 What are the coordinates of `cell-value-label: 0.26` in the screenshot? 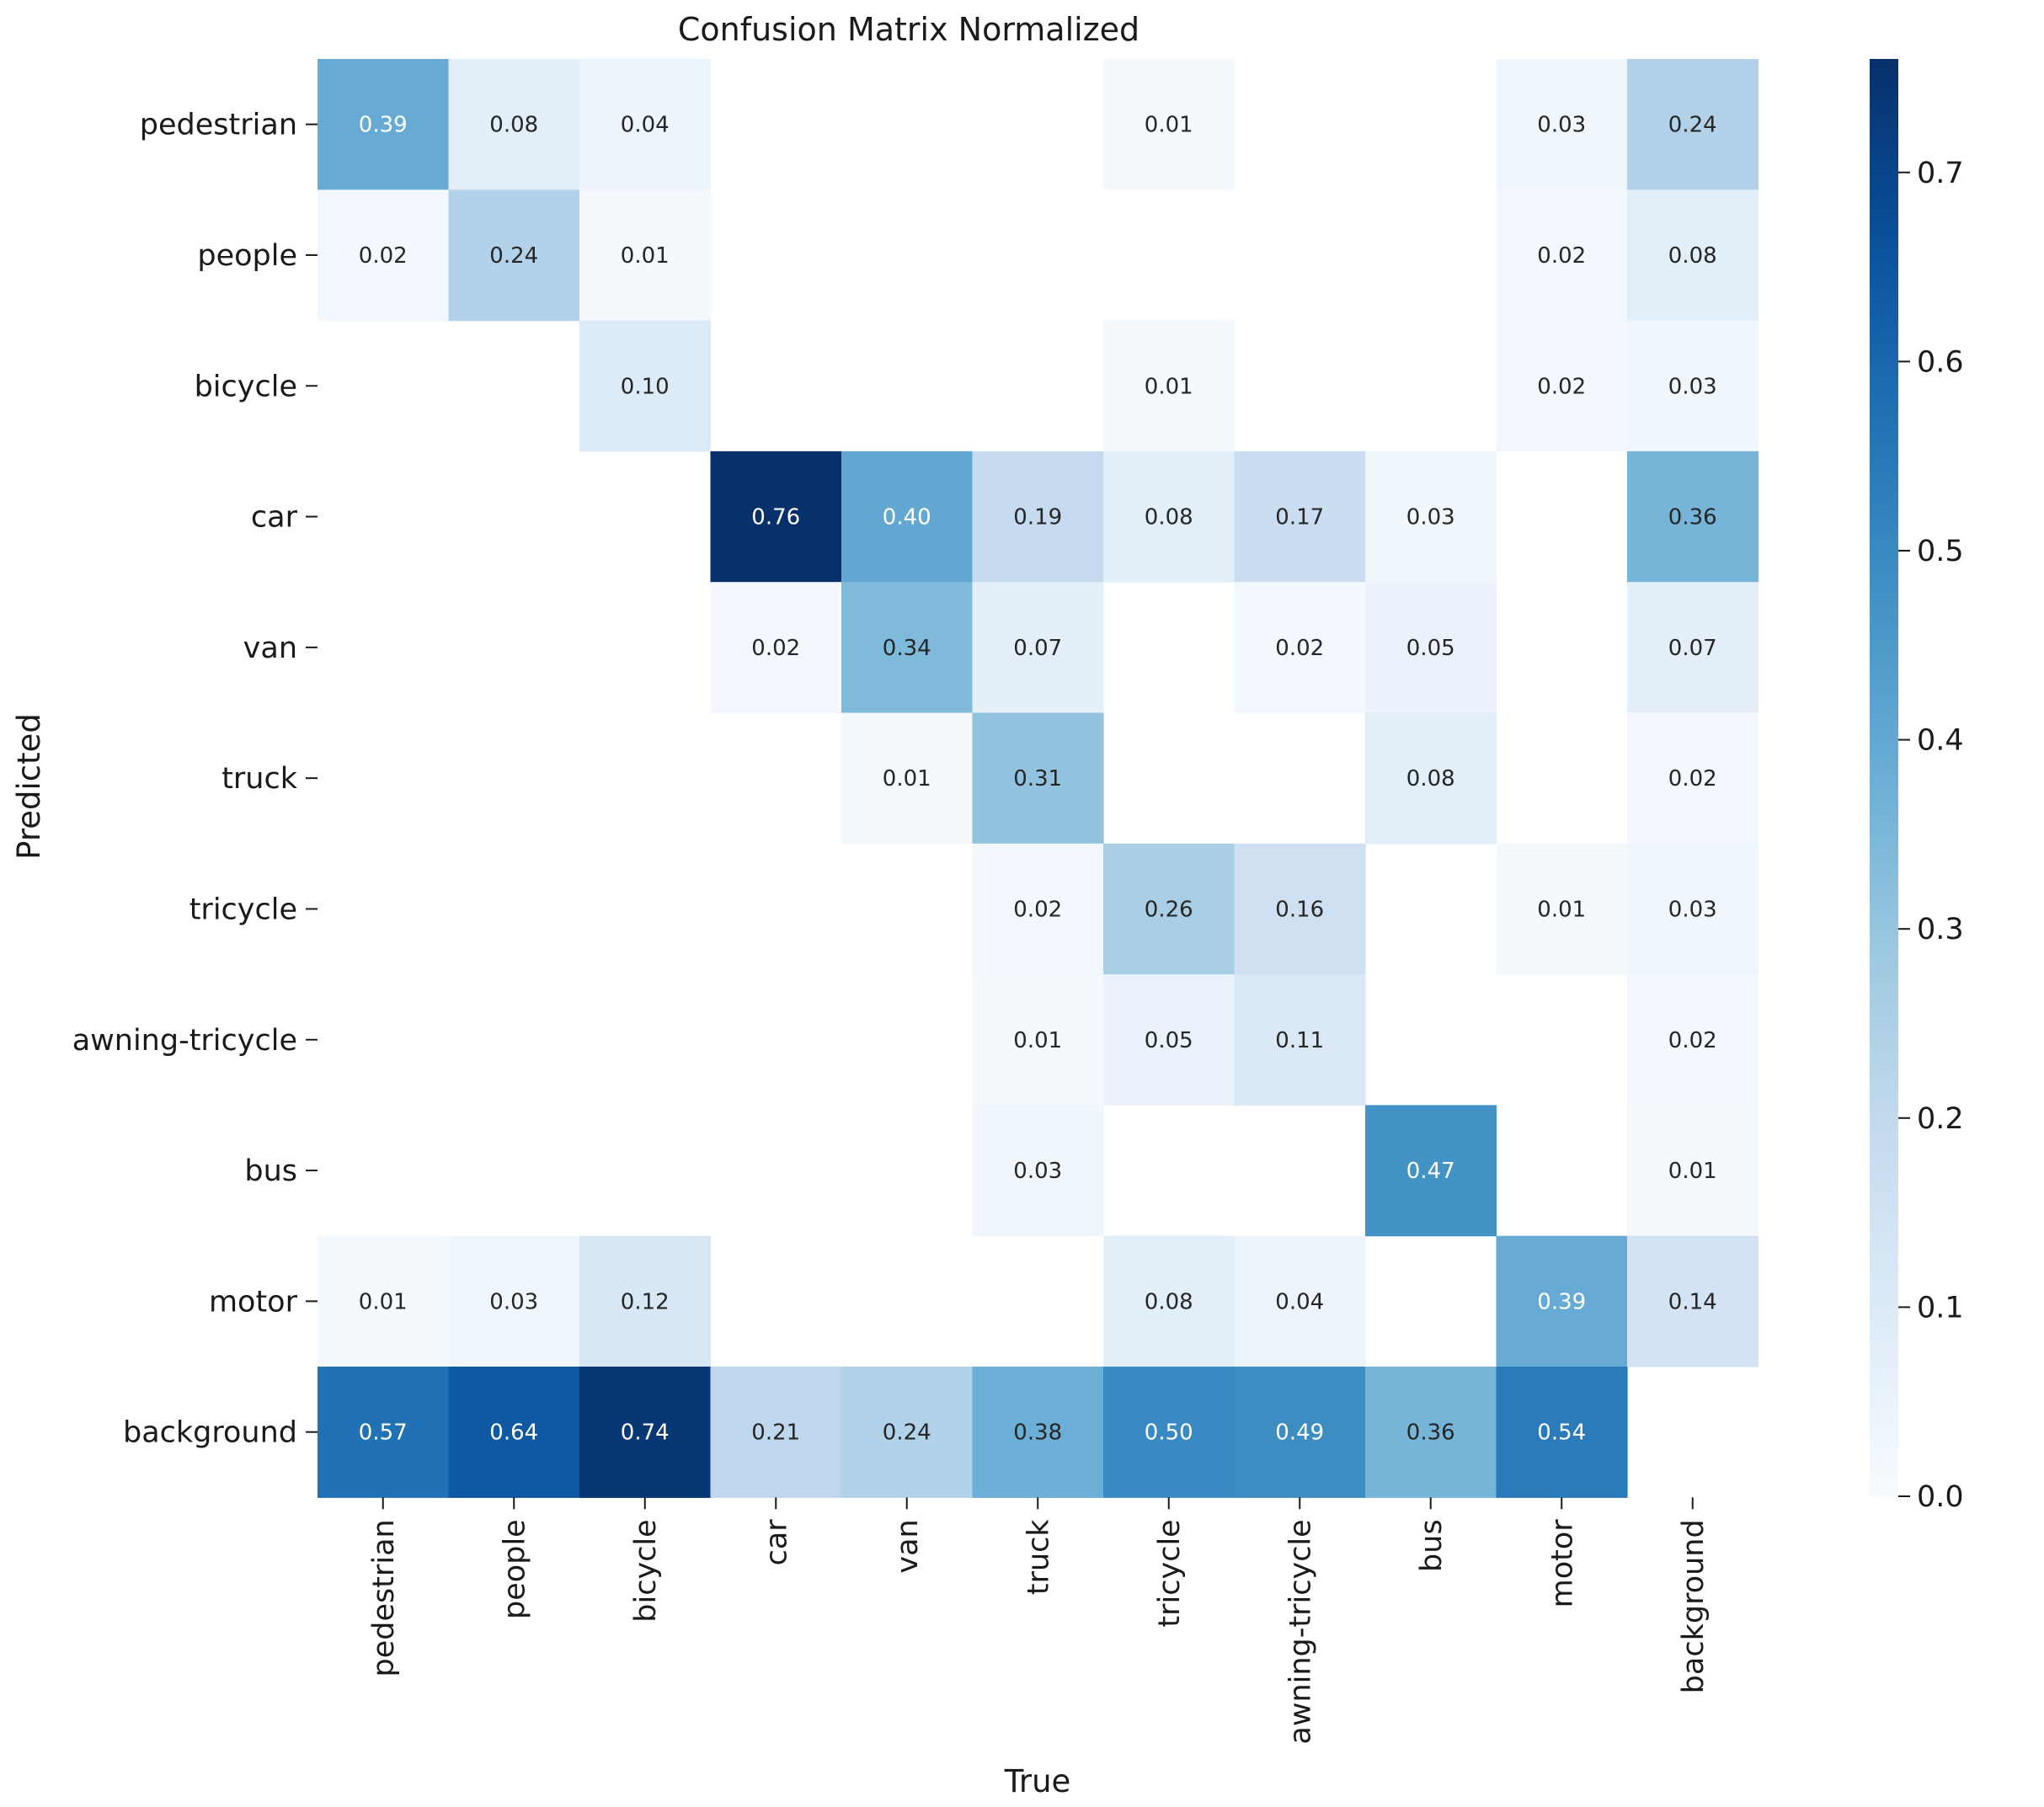 It's located at (1169, 909).